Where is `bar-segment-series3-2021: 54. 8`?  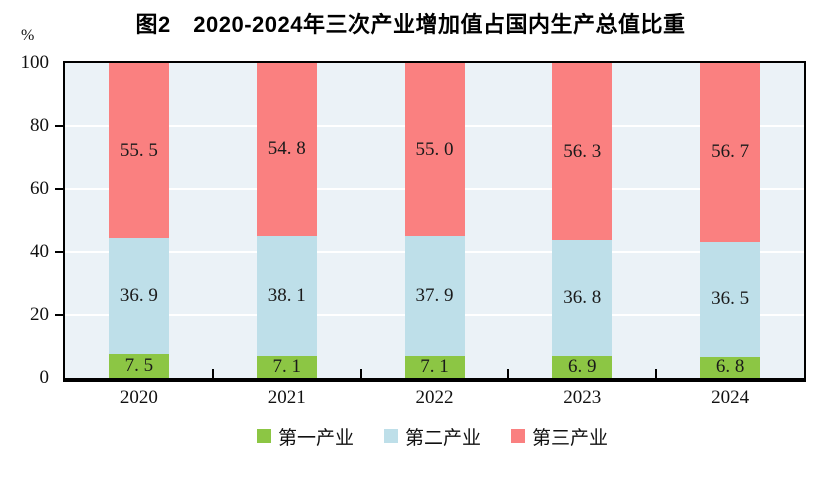
bar-segment-series3-2021: 54. 8 is located at coordinates (286, 149).